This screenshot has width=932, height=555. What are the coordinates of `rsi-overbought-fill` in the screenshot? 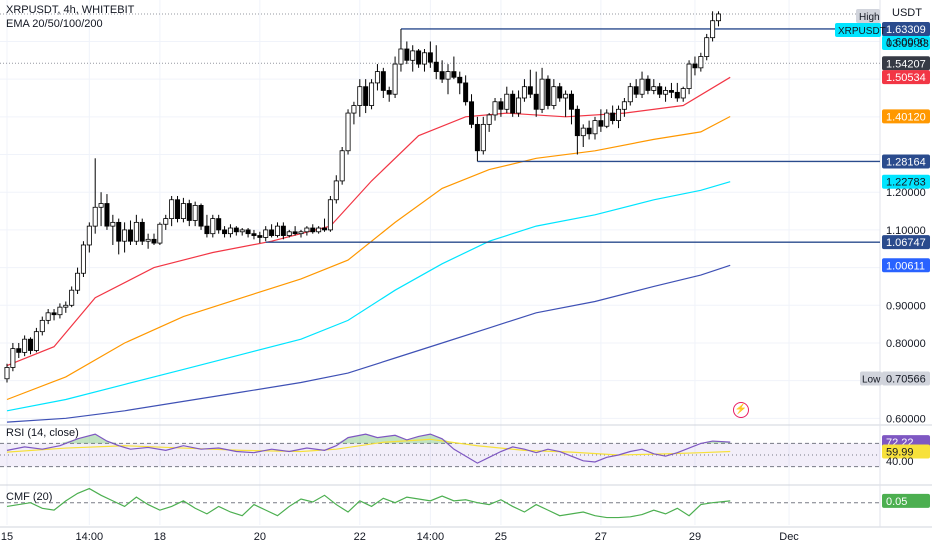 It's located at (369, 439).